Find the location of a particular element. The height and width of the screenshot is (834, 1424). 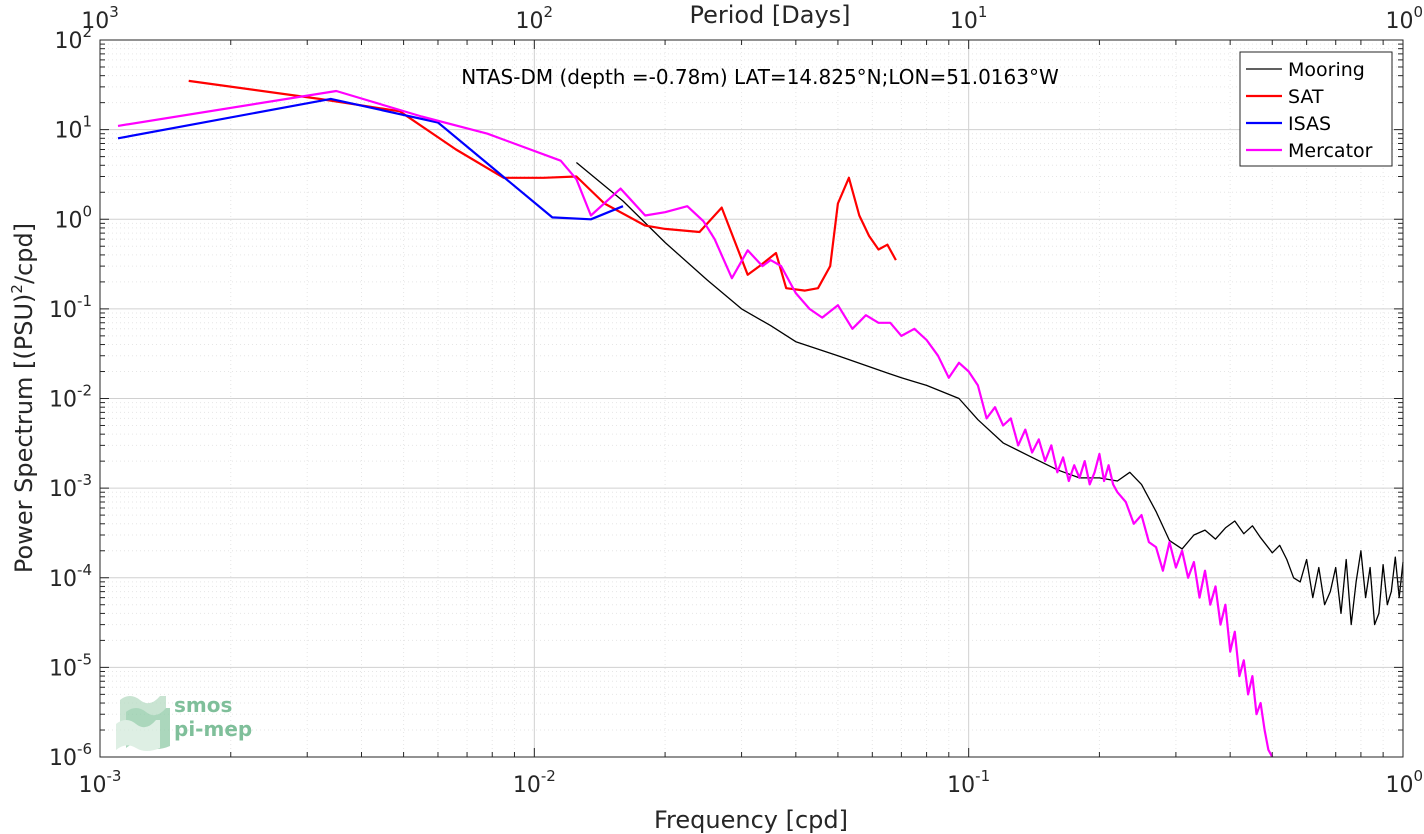

y-tick-label-exponent: 1 is located at coordinates (87, 122).